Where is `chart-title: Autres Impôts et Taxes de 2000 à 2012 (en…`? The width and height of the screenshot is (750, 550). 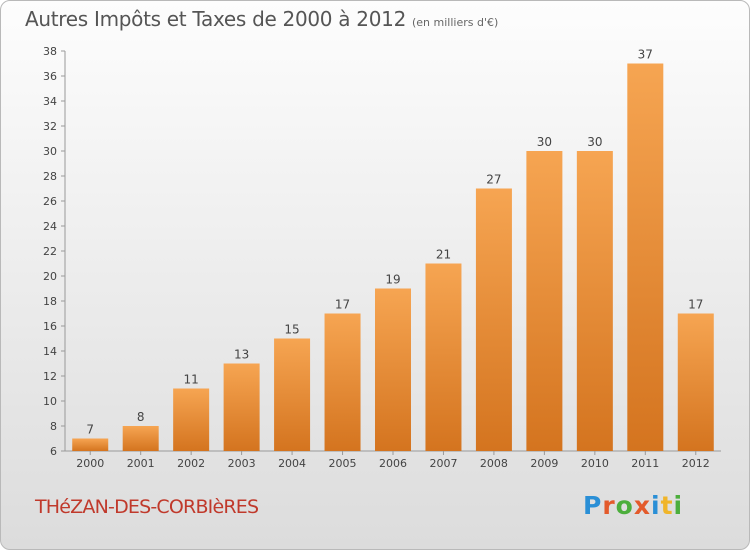 chart-title: Autres Impôts et Taxes de 2000 à 2012 (en… is located at coordinates (261, 19).